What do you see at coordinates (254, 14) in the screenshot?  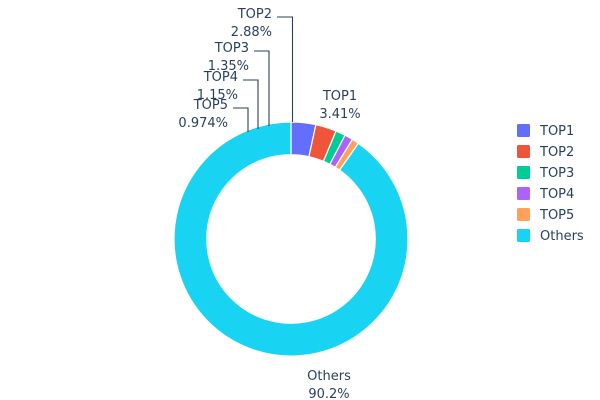 I see `slice-label-top2-name: TOP2` at bounding box center [254, 14].